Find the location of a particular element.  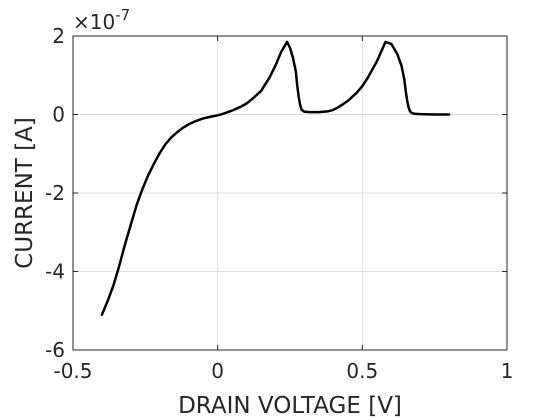

y-multiplier: ×10 is located at coordinates (94, 22).